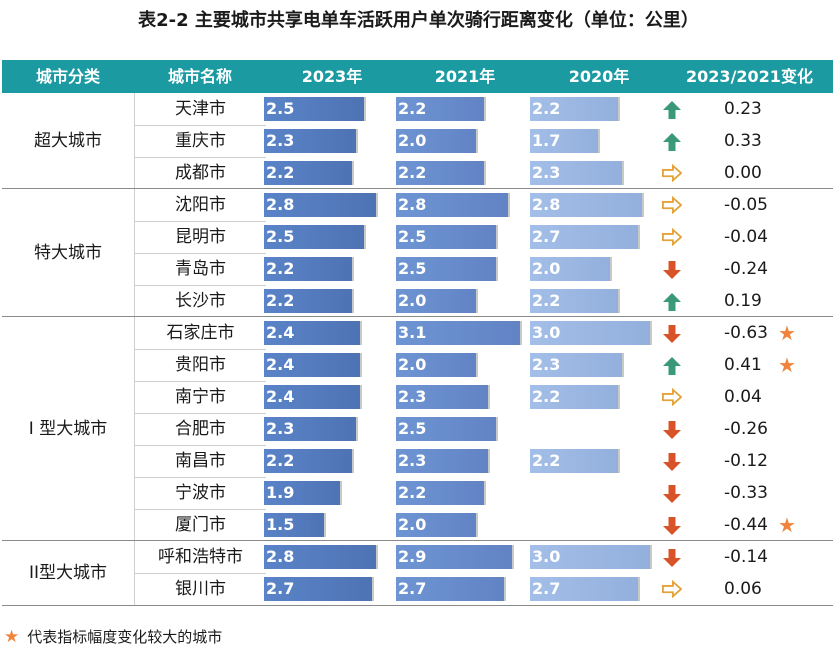 This screenshot has height=654, width=837. What do you see at coordinates (200, 557) in the screenshot?
I see `city-name: 呼和浩特市` at bounding box center [200, 557].